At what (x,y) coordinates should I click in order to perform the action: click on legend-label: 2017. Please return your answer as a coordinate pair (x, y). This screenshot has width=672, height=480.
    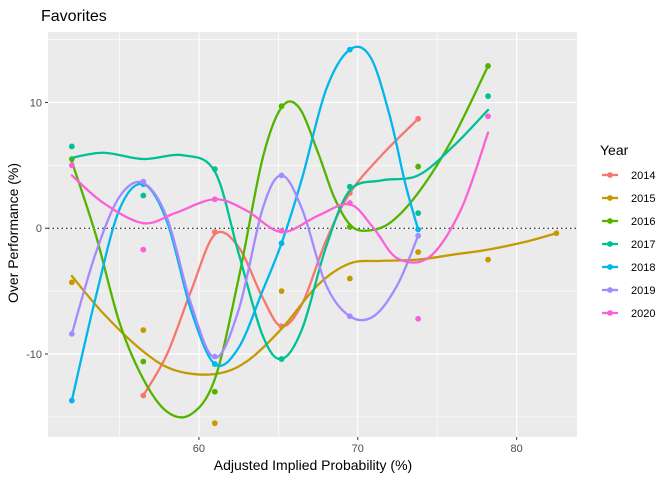
    Looking at the image, I should click on (643, 245).